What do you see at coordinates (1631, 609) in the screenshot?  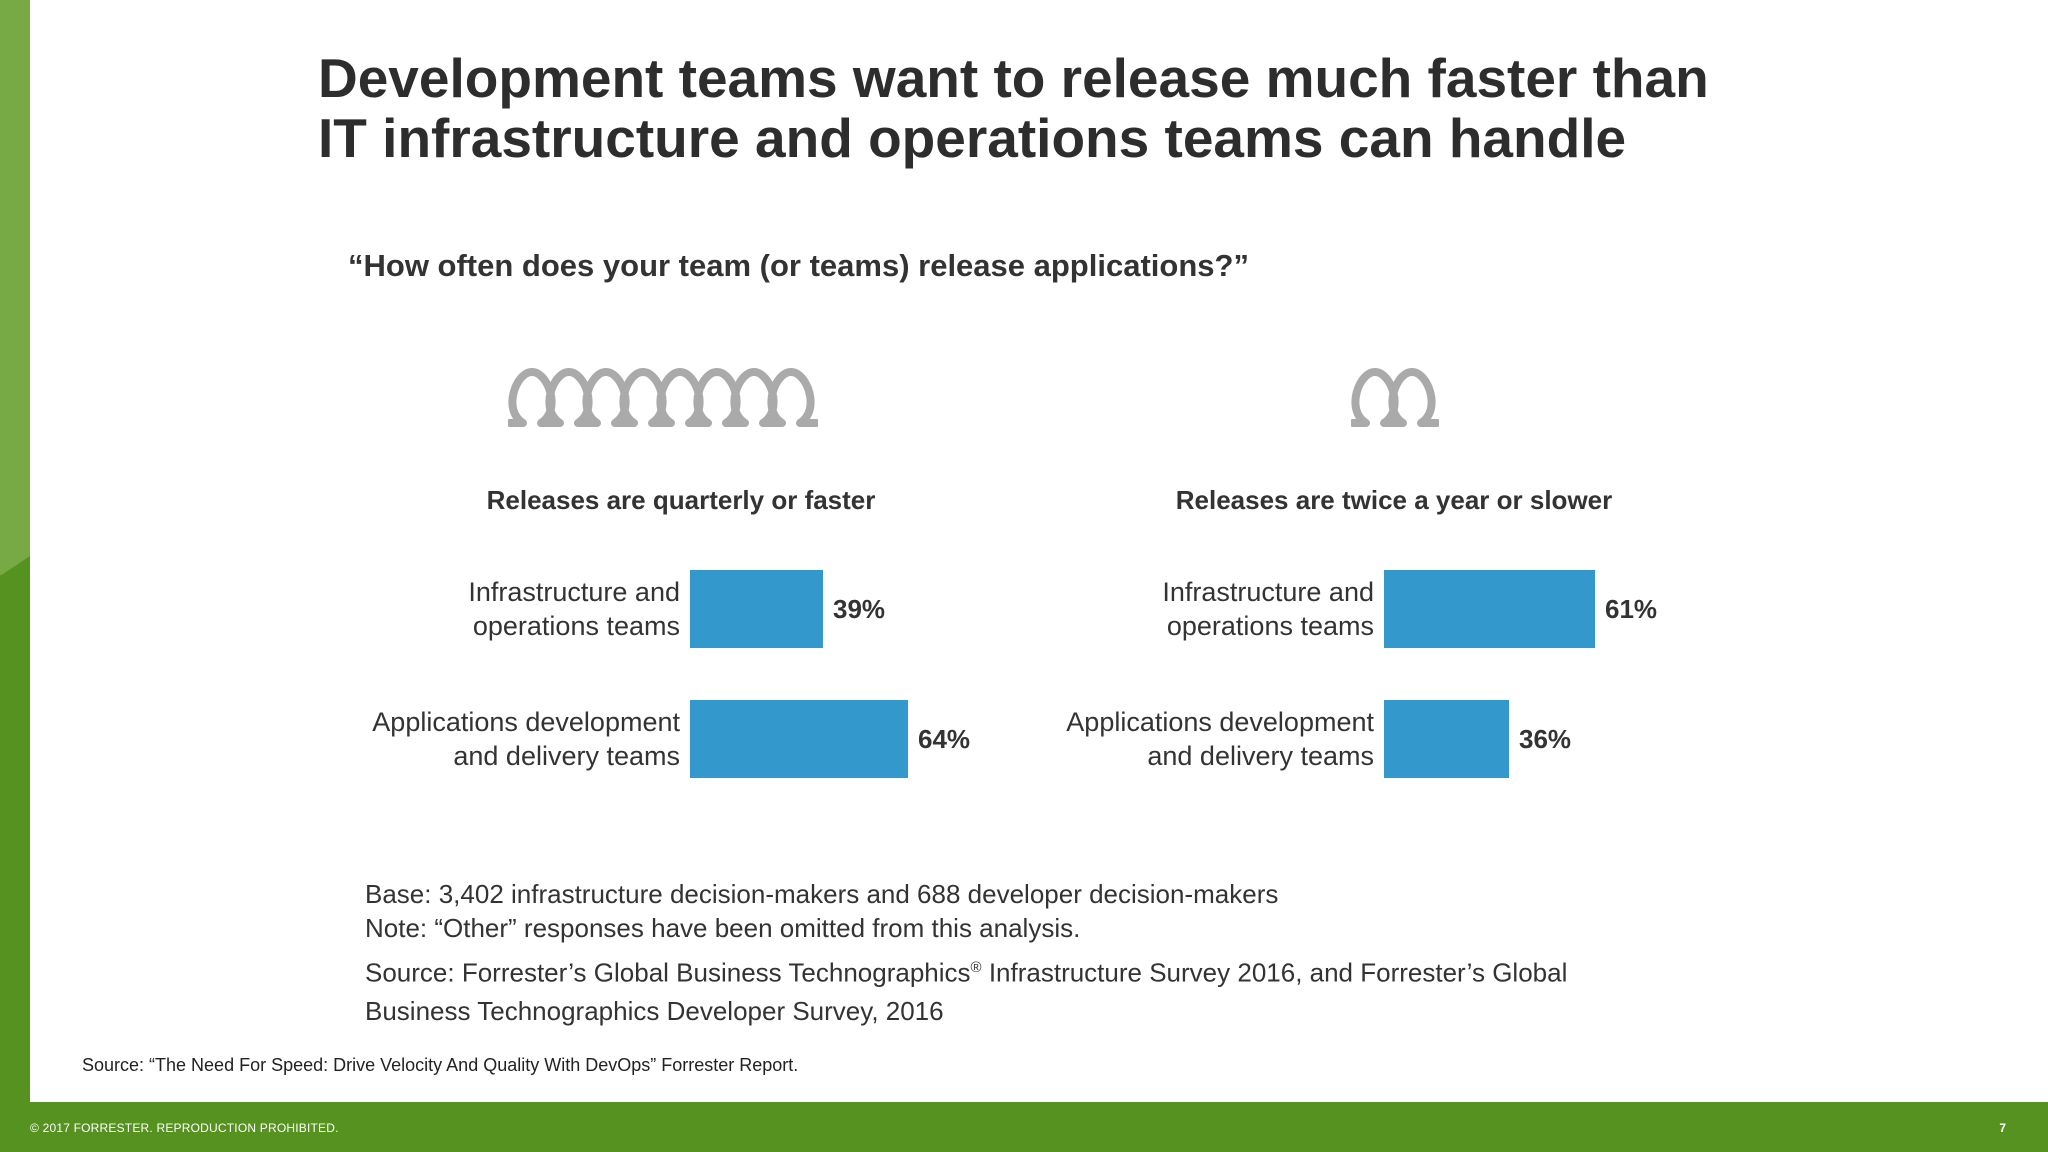 I see `bar-value-label: 61%` at bounding box center [1631, 609].